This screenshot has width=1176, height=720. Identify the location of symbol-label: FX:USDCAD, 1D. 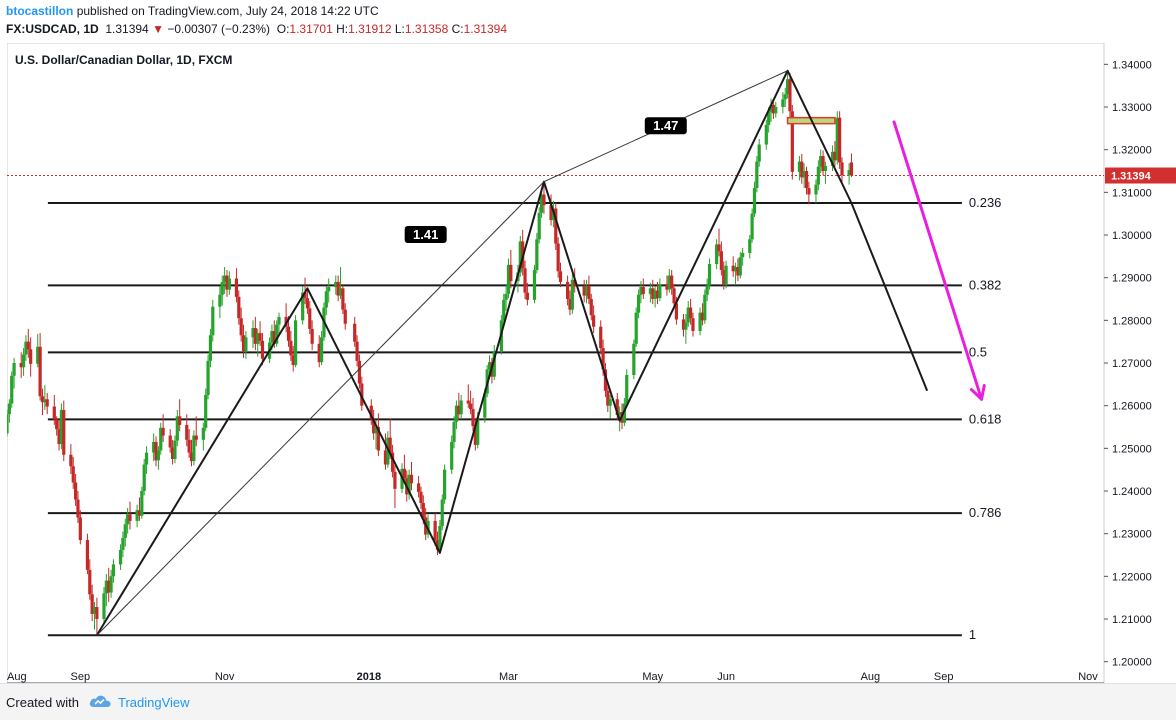
(52, 29).